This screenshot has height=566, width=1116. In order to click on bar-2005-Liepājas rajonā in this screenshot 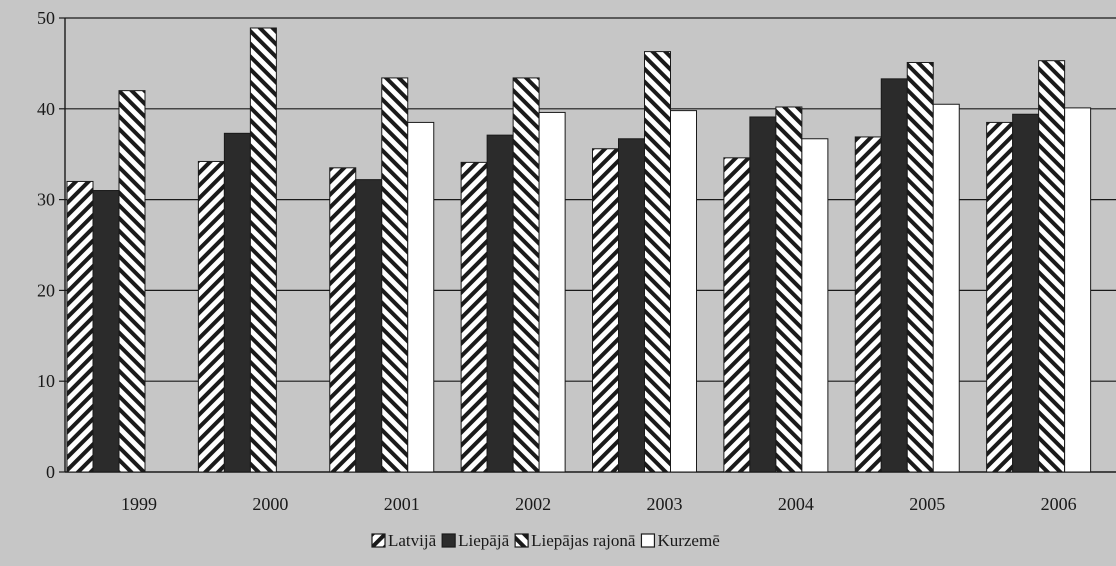, I will do `click(920, 267)`.